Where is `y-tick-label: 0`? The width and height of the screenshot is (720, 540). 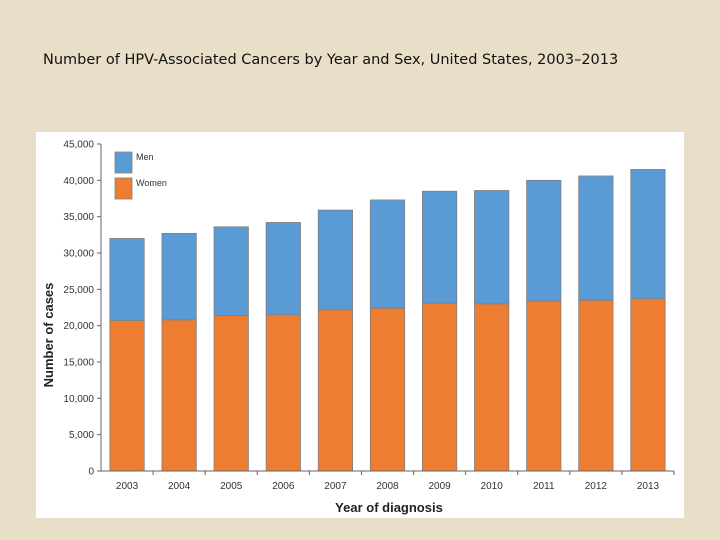 y-tick-label: 0 is located at coordinates (91, 472).